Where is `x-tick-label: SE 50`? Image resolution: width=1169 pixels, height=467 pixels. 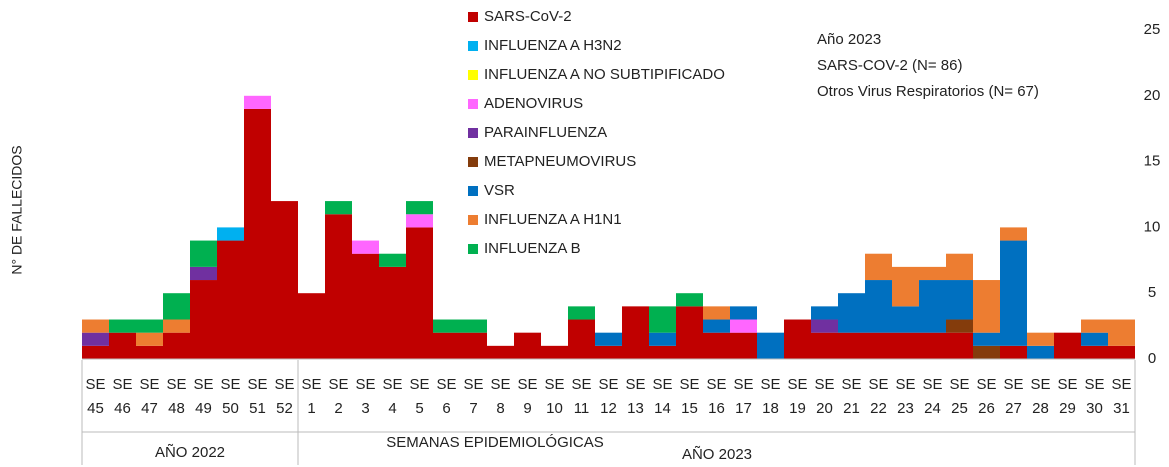 x-tick-label: SE 50 is located at coordinates (230, 396).